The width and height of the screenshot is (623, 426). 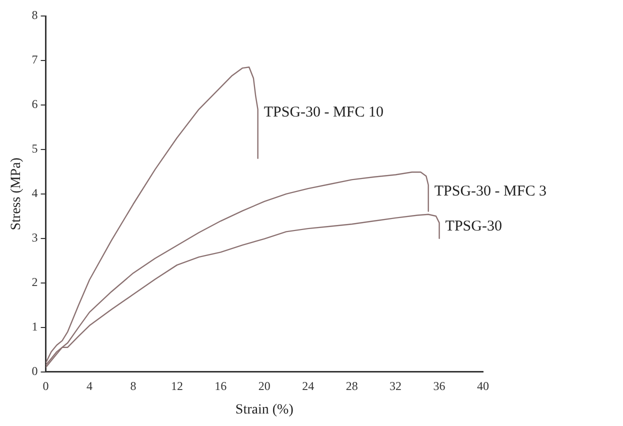 I want to click on y-tick-label: 6, so click(x=35, y=104).